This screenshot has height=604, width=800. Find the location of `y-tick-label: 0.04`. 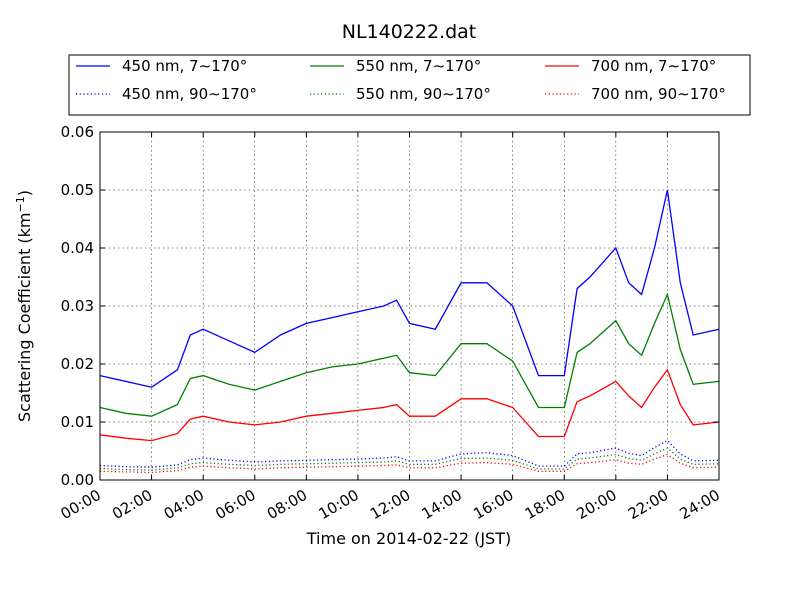

y-tick-label: 0.04 is located at coordinates (77, 248).